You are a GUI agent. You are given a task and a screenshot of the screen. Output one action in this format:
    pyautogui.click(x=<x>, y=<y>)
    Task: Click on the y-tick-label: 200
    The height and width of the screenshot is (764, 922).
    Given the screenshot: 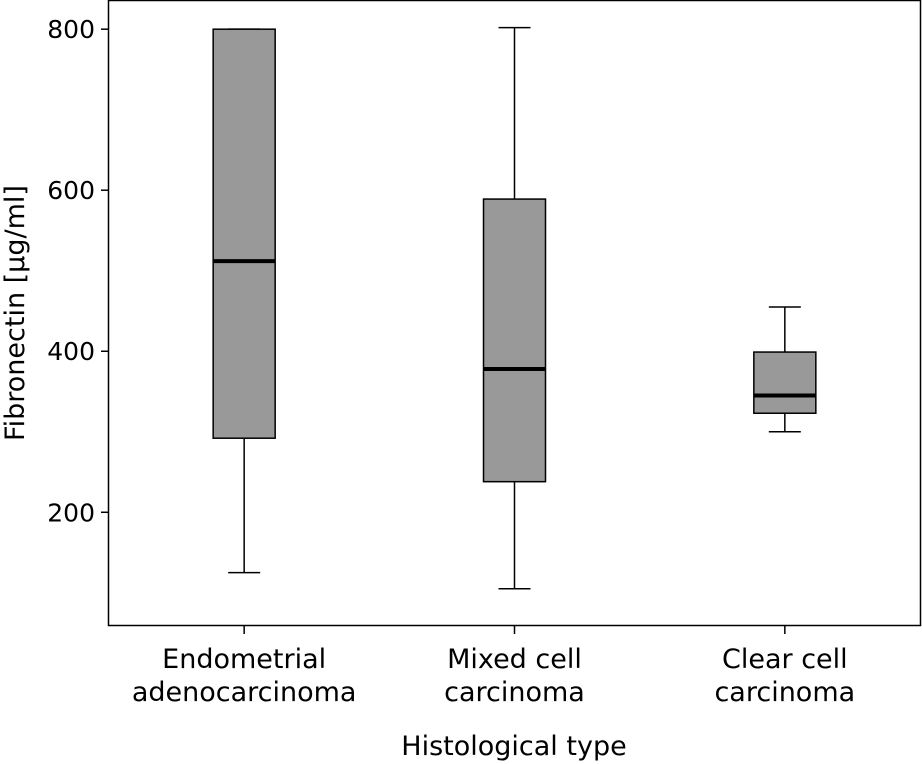 What is the action you would take?
    pyautogui.click(x=71, y=512)
    